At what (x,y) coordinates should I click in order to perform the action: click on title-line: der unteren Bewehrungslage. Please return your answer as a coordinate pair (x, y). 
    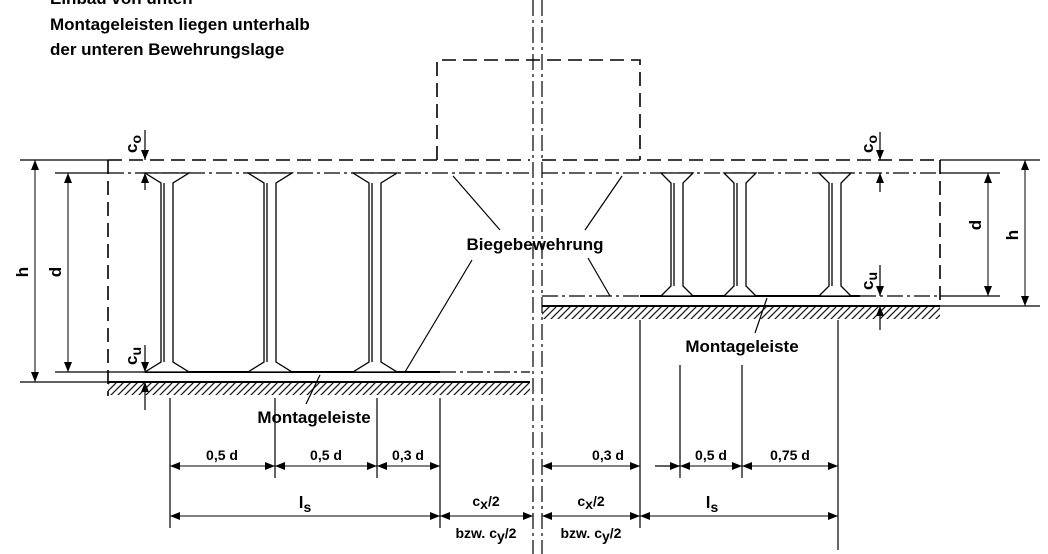
    Looking at the image, I should click on (167, 49).